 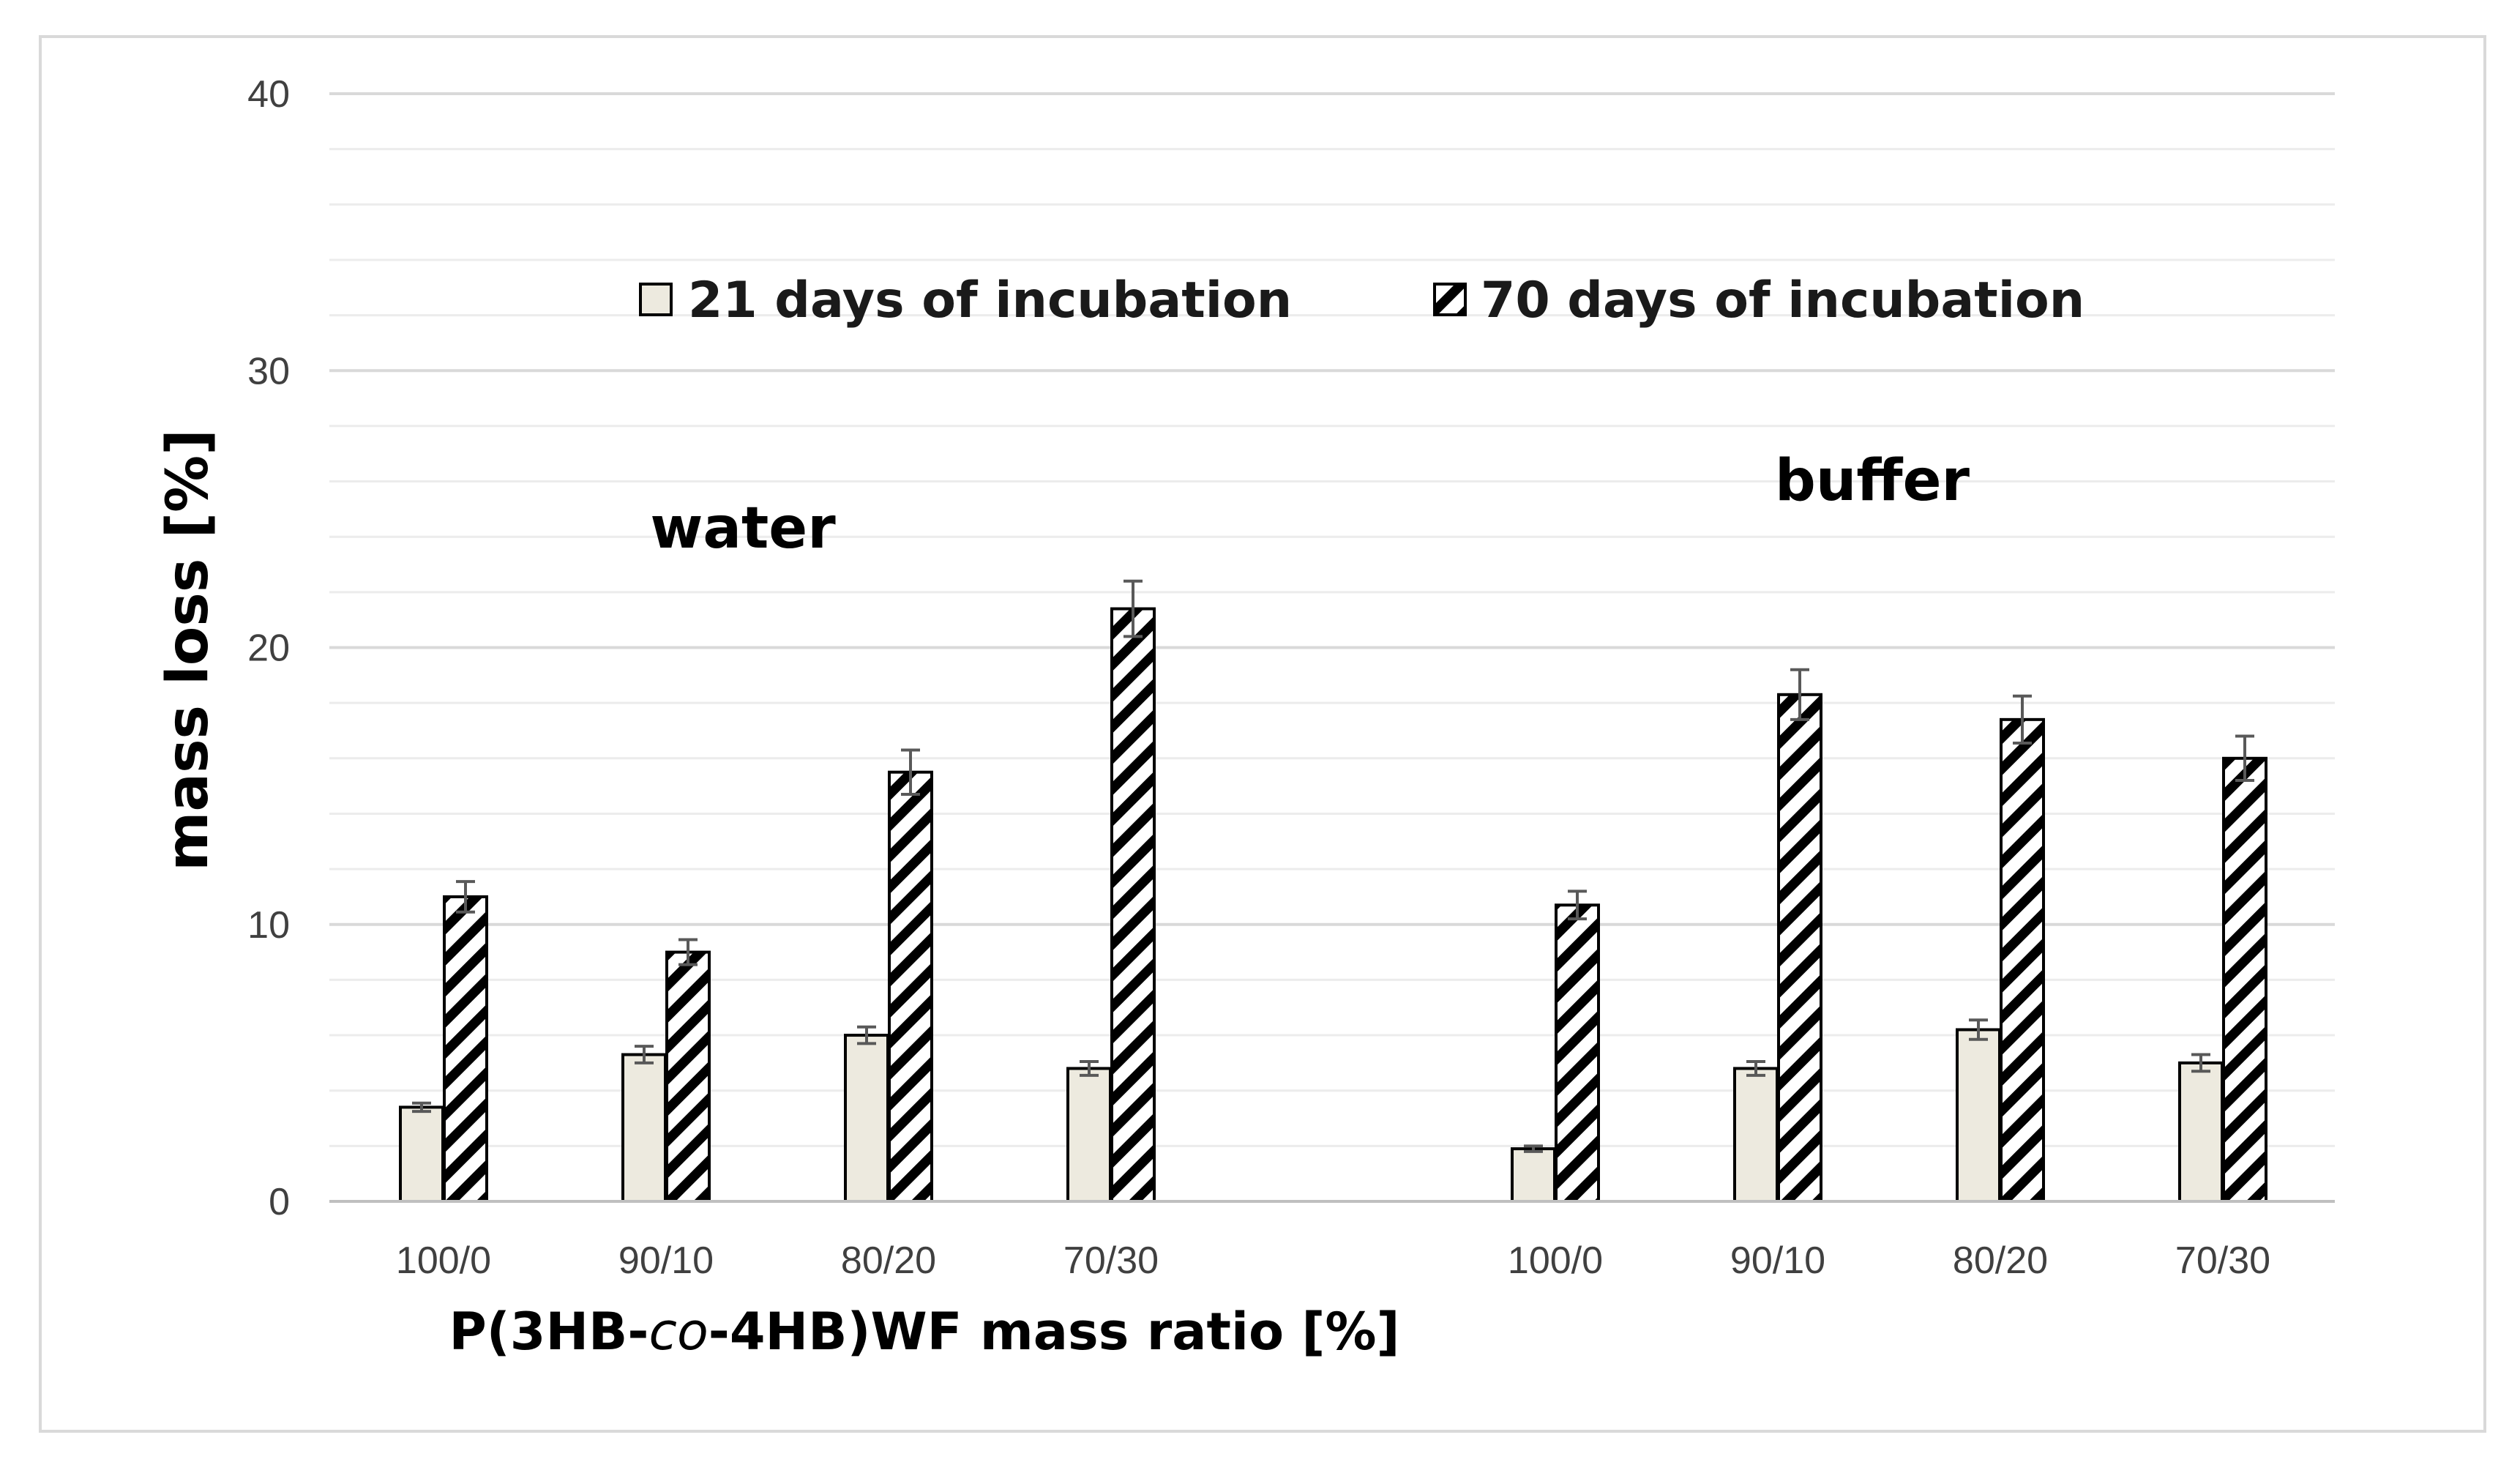 What do you see at coordinates (1450, 299) in the screenshot?
I see `legend-swatch-70-days` at bounding box center [1450, 299].